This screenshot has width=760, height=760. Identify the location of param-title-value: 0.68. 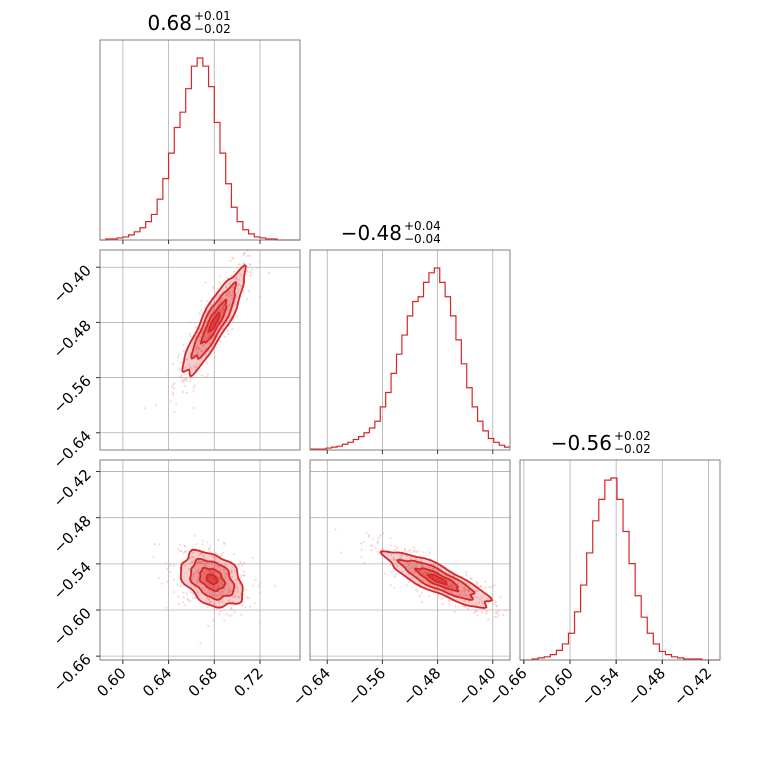
(169, 23).